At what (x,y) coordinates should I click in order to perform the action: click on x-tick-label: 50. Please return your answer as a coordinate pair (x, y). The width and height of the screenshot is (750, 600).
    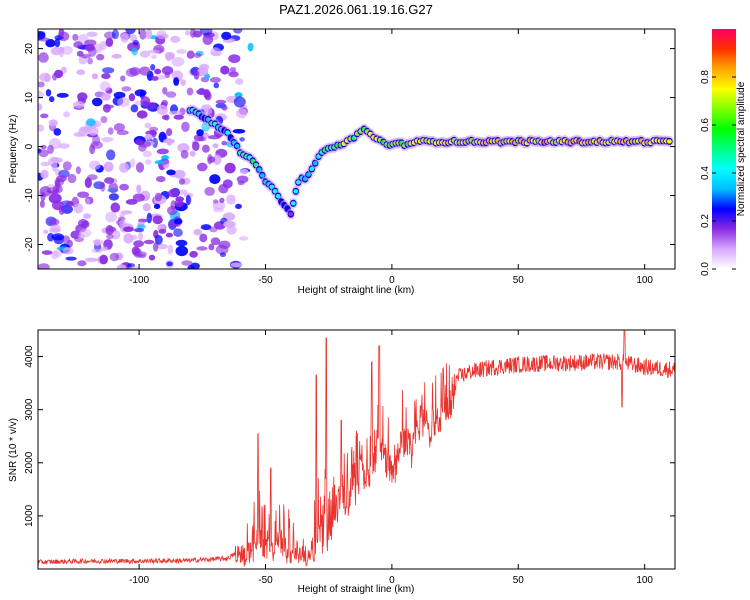
    Looking at the image, I should click on (519, 580).